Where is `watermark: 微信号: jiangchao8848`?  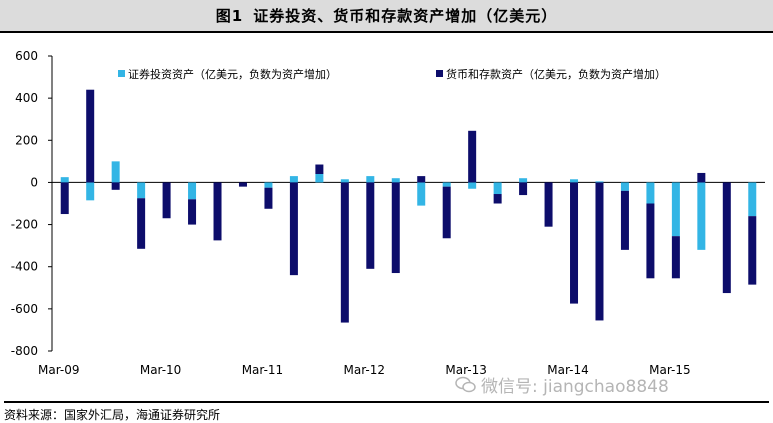 watermark: 微信号: jiangchao8848 is located at coordinates (562, 384).